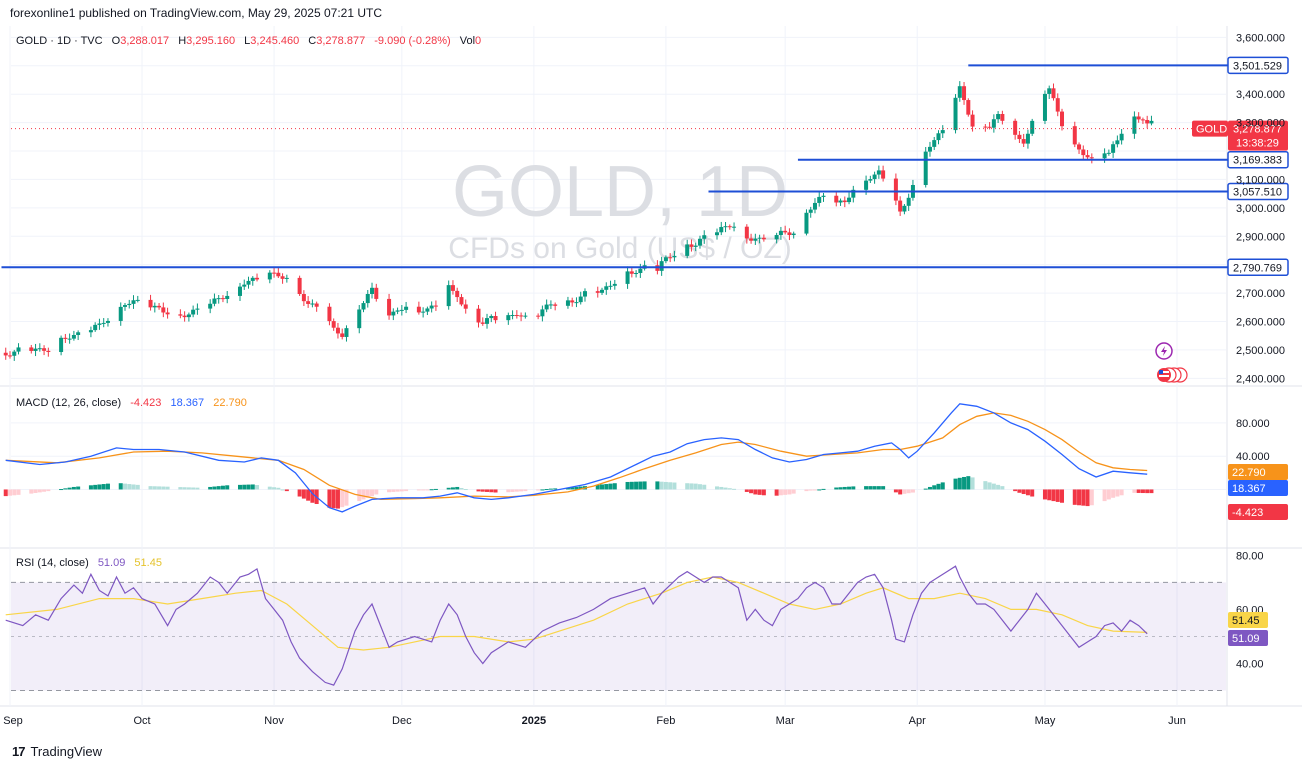 This screenshot has height=768, width=1302. Describe the element at coordinates (1258, 267) in the screenshot. I see `level-label-bg` at that location.